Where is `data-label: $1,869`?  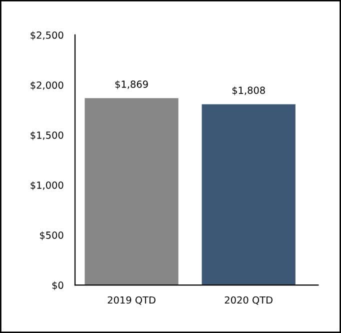
data-label: $1,869 is located at coordinates (131, 85).